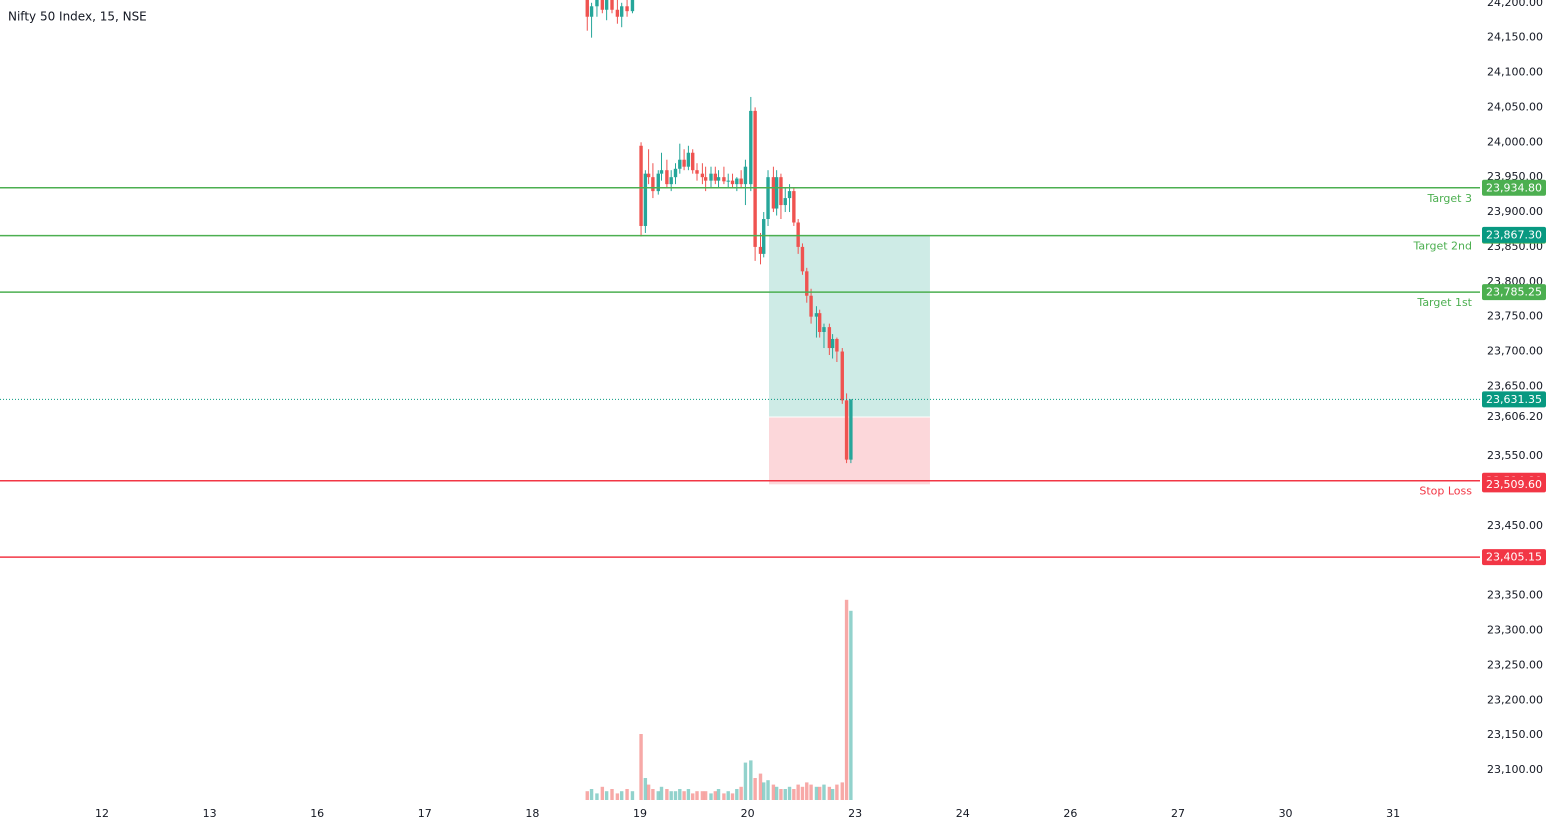 This screenshot has width=1552, height=829. I want to click on x-tick-label: 30, so click(1286, 813).